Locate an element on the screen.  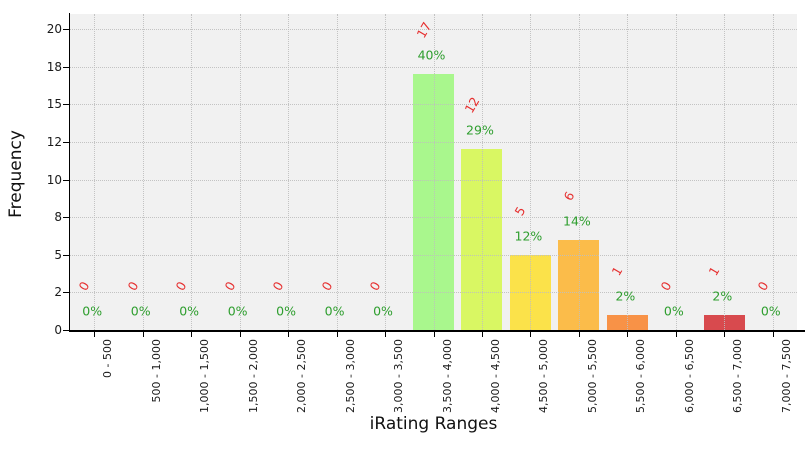
y-axis-title: Frequency is located at coordinates (16, 174).